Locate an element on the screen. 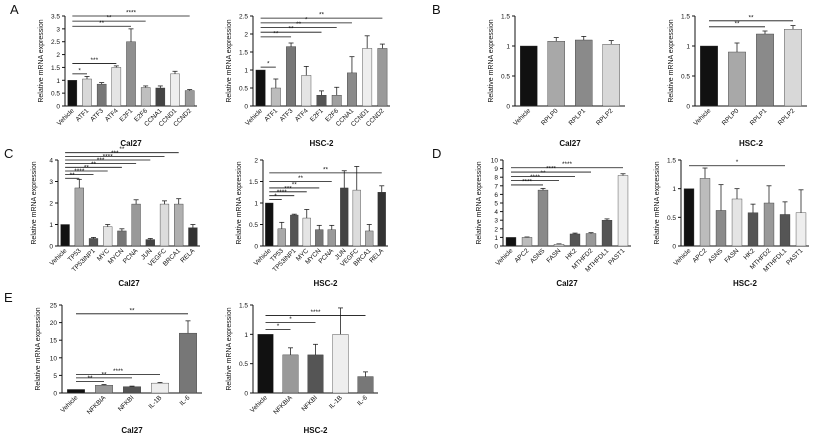 This screenshot has width=824, height=441. panel-b2-ylabel: Relative mRNA expression is located at coordinates (671, 60).